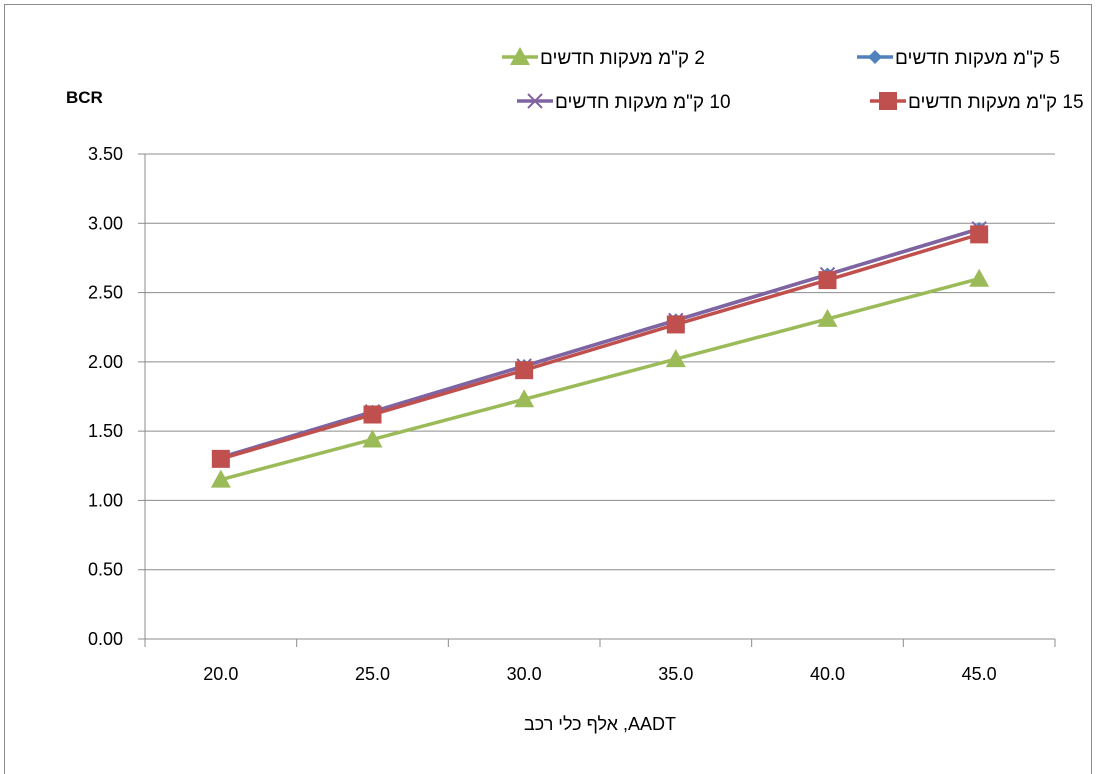 The width and height of the screenshot is (1098, 774). Describe the element at coordinates (979, 674) in the screenshot. I see `x-tick-label: 45.0` at that location.